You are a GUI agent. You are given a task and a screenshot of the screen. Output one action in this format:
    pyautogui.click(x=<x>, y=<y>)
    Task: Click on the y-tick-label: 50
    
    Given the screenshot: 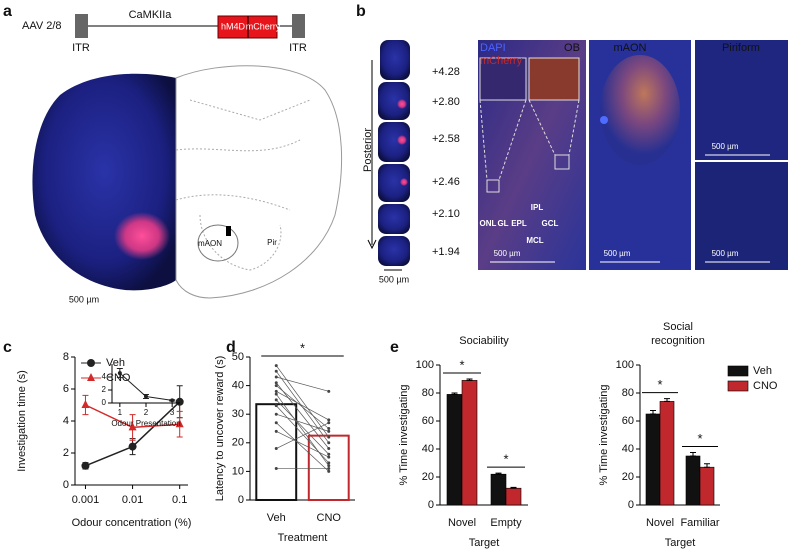 What is the action you would take?
    pyautogui.click(x=238, y=357)
    